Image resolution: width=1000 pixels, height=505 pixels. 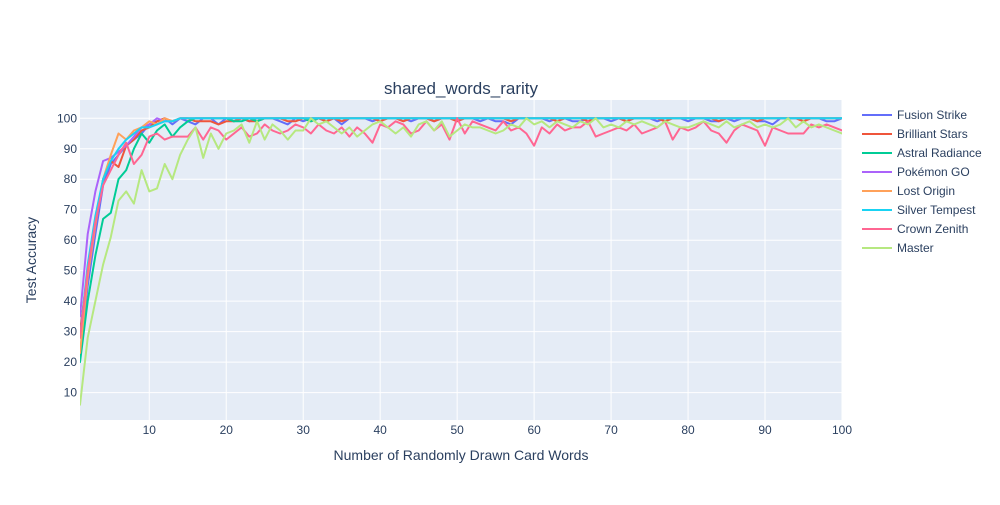 What do you see at coordinates (150, 430) in the screenshot?
I see `x-tick-label: 10` at bounding box center [150, 430].